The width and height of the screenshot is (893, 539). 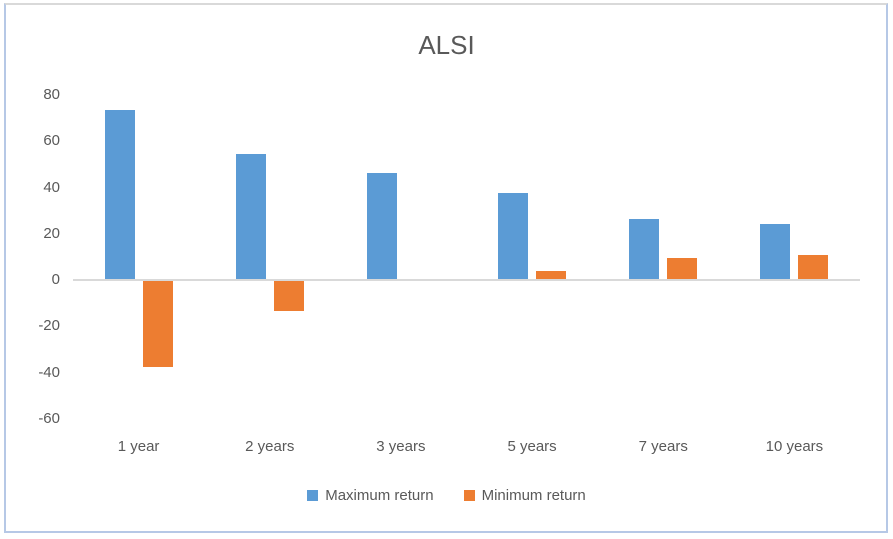 I want to click on legend: Maximum return Minimum return, so click(x=446, y=495).